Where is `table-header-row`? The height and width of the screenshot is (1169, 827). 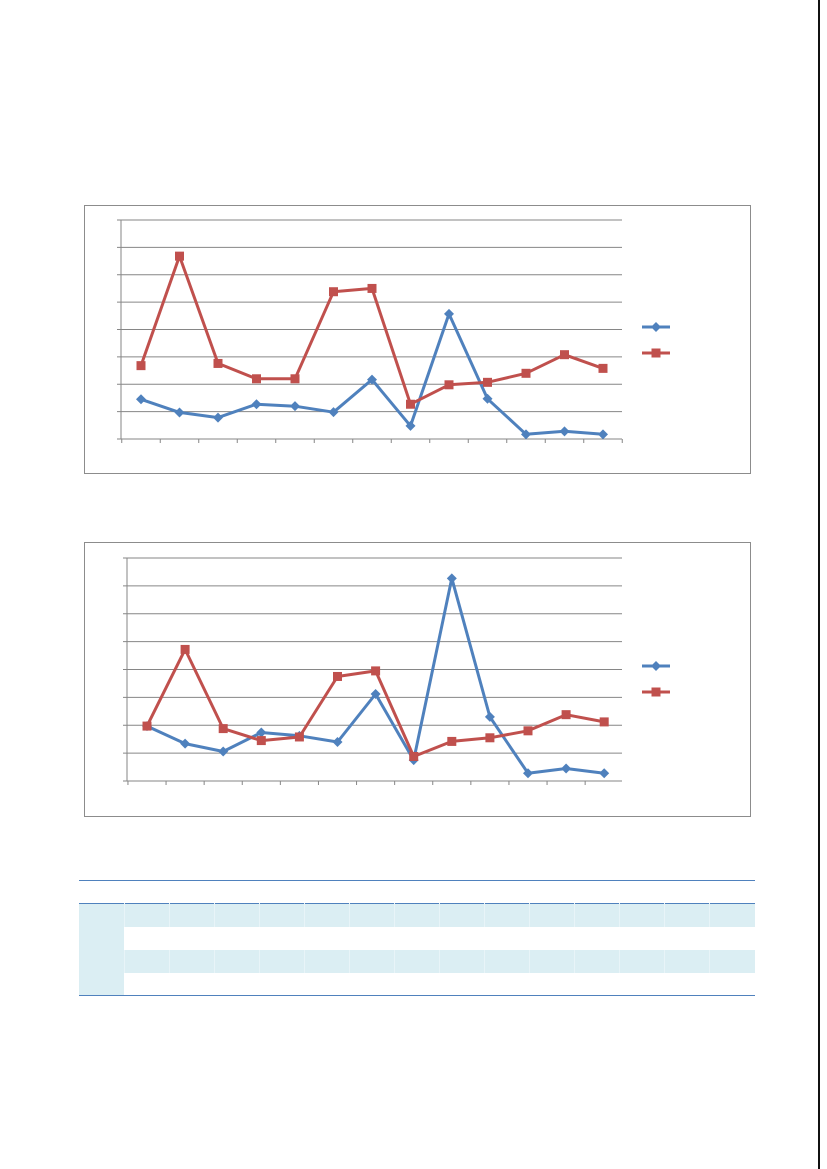
table-header-row is located at coordinates (417, 892).